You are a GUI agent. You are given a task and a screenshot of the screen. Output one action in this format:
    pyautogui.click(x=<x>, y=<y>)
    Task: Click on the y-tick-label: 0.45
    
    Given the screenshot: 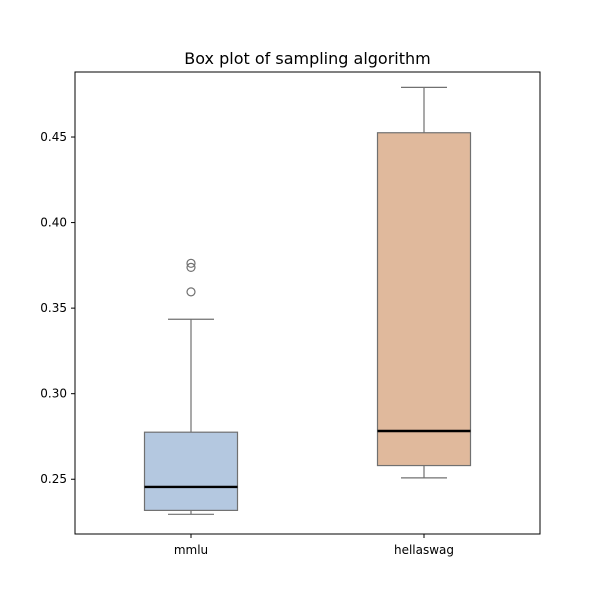 What is the action you would take?
    pyautogui.click(x=53, y=137)
    